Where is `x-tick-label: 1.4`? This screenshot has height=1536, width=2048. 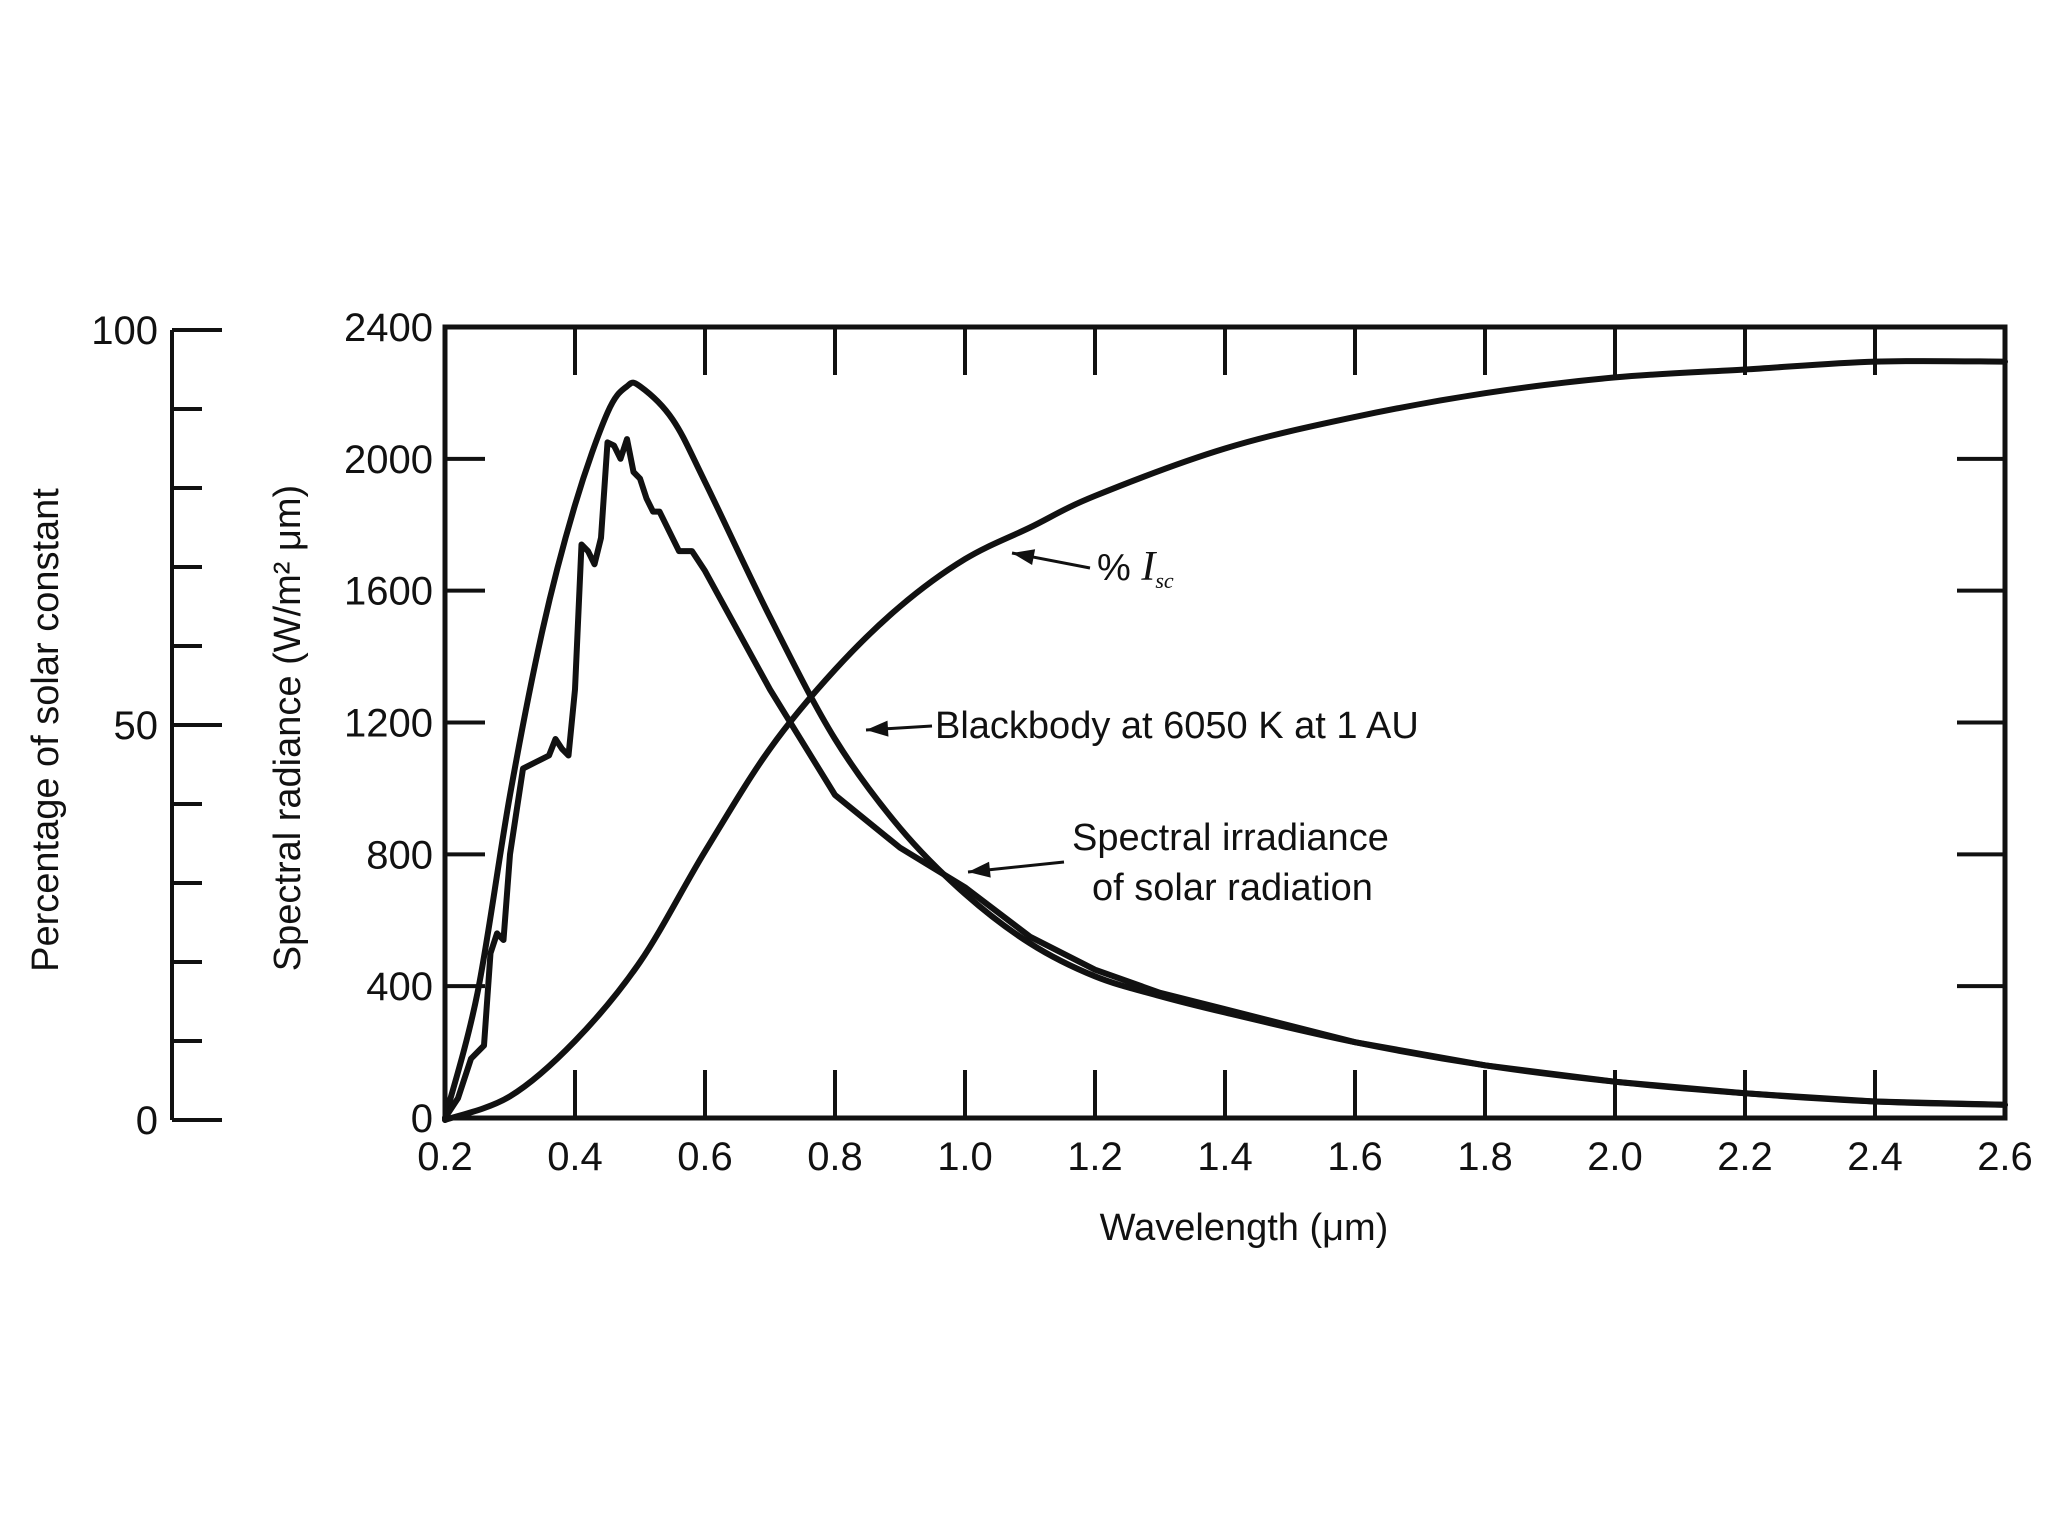
x-tick-label: 1.4 is located at coordinates (1225, 1157).